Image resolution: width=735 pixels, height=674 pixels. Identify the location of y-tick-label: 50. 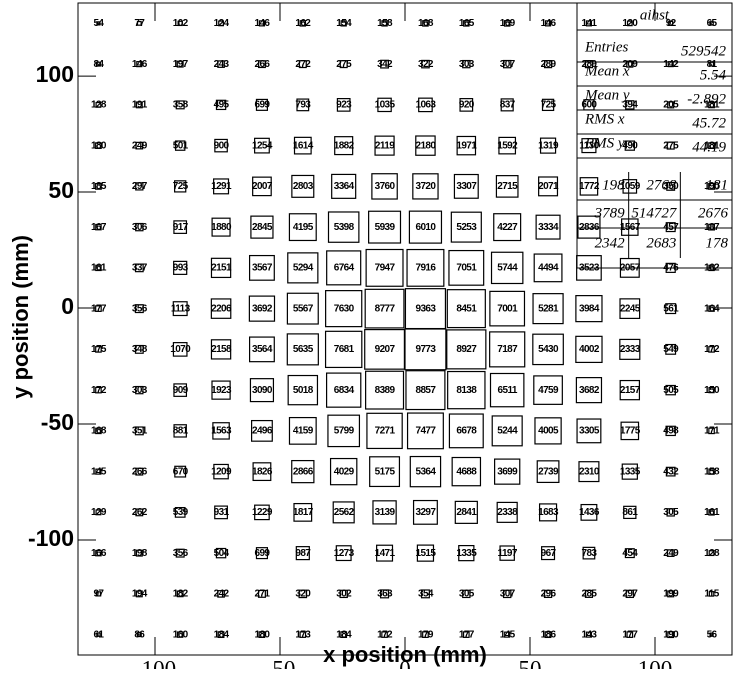
(61, 190).